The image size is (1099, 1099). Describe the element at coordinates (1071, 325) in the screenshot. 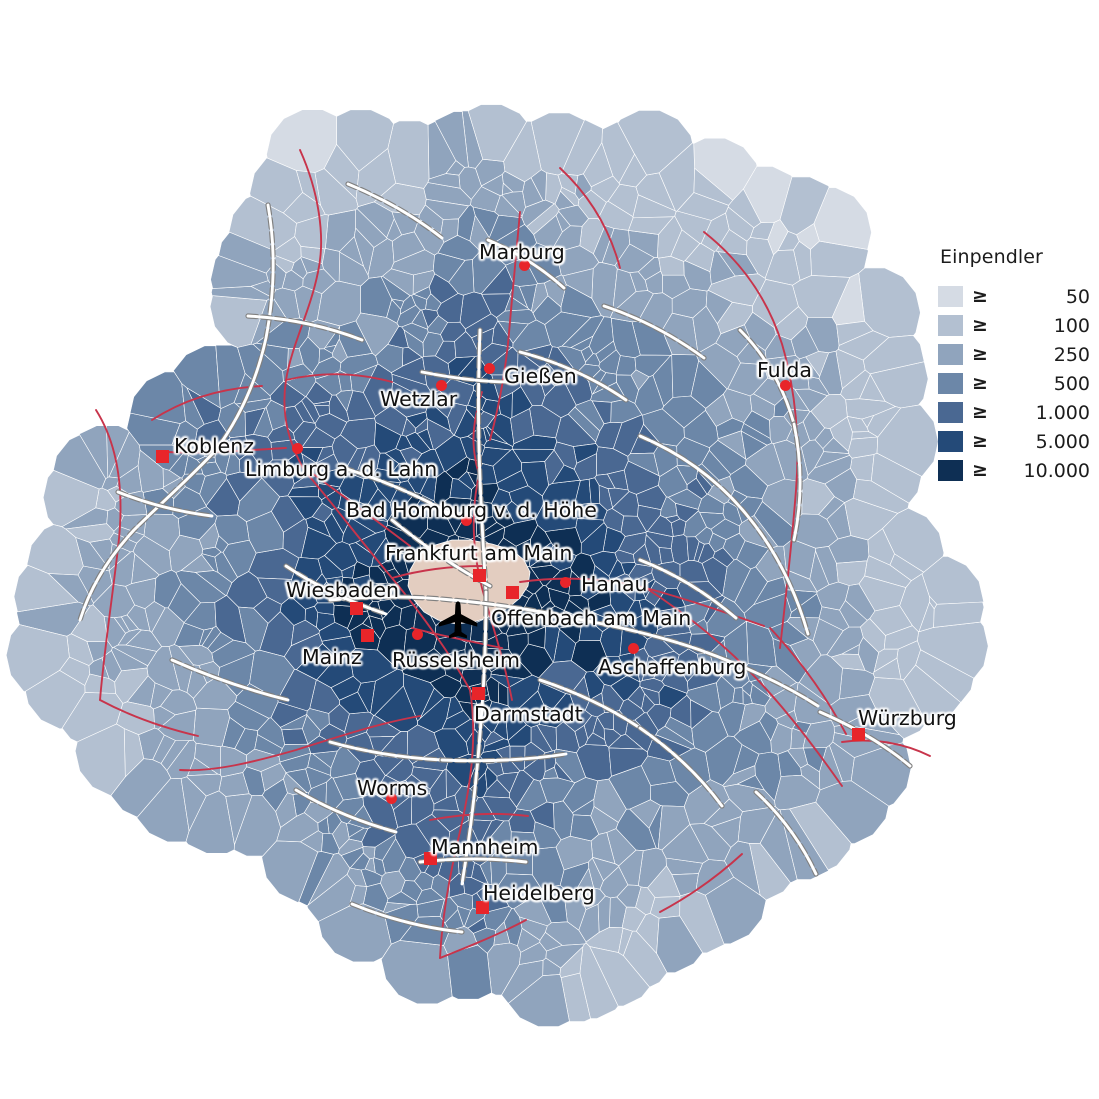

I see `legend-value: 100` at that location.